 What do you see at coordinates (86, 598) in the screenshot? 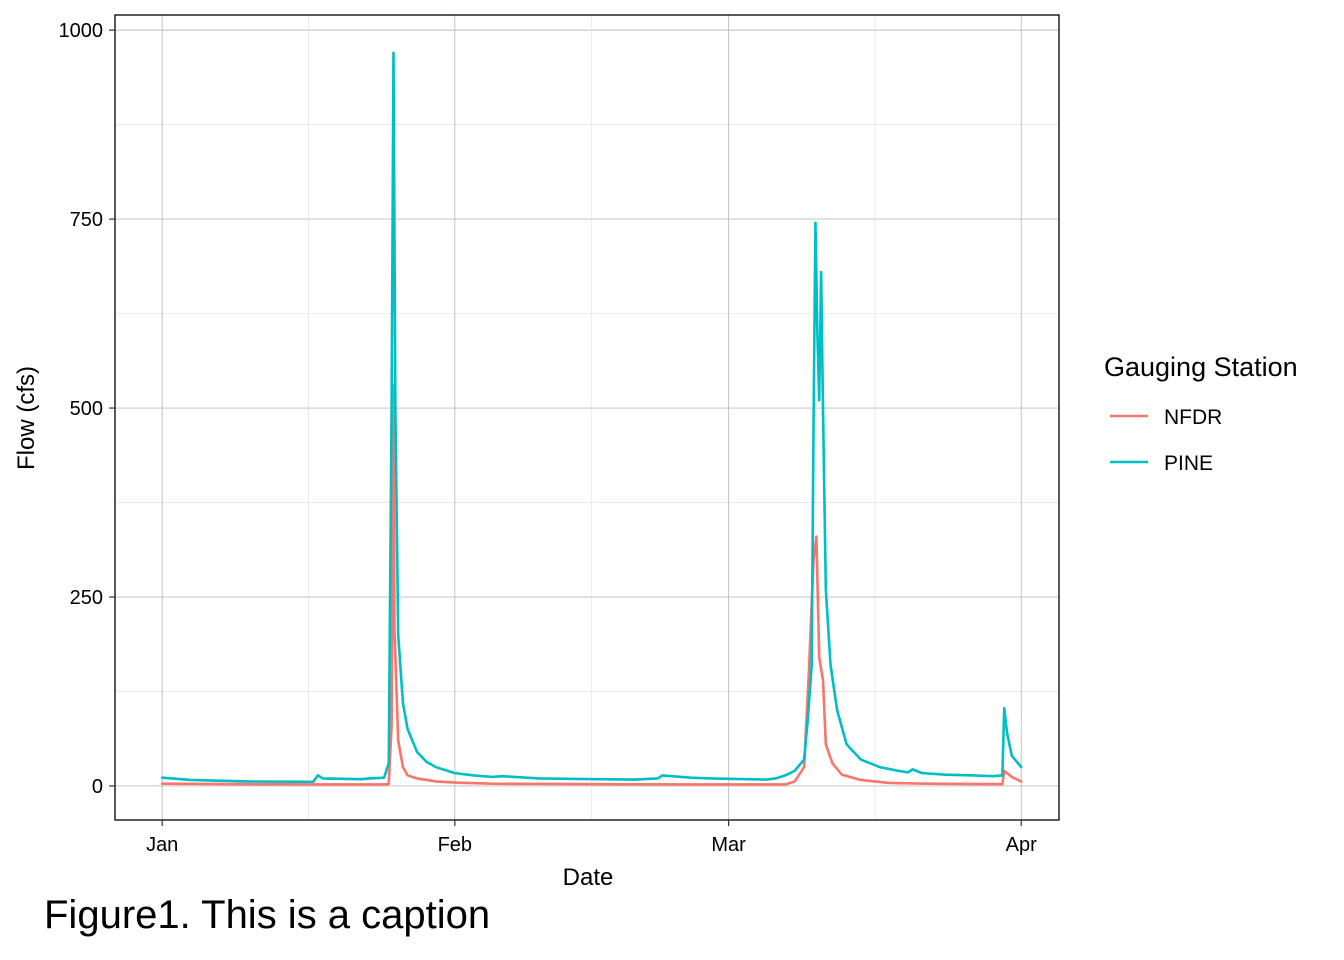
I see `y-tick-label: 250` at bounding box center [86, 598].